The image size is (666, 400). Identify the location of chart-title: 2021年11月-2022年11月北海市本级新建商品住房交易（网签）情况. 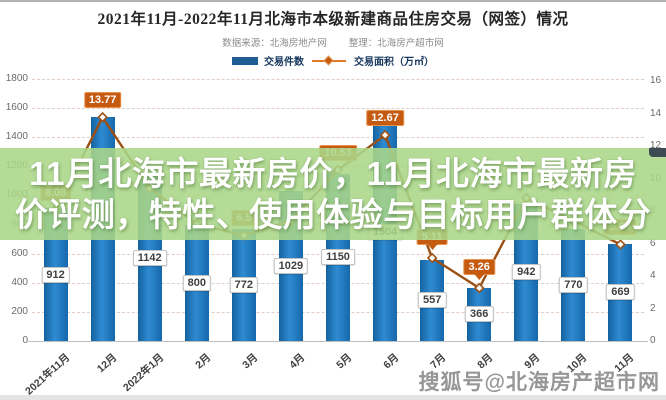
(333, 19).